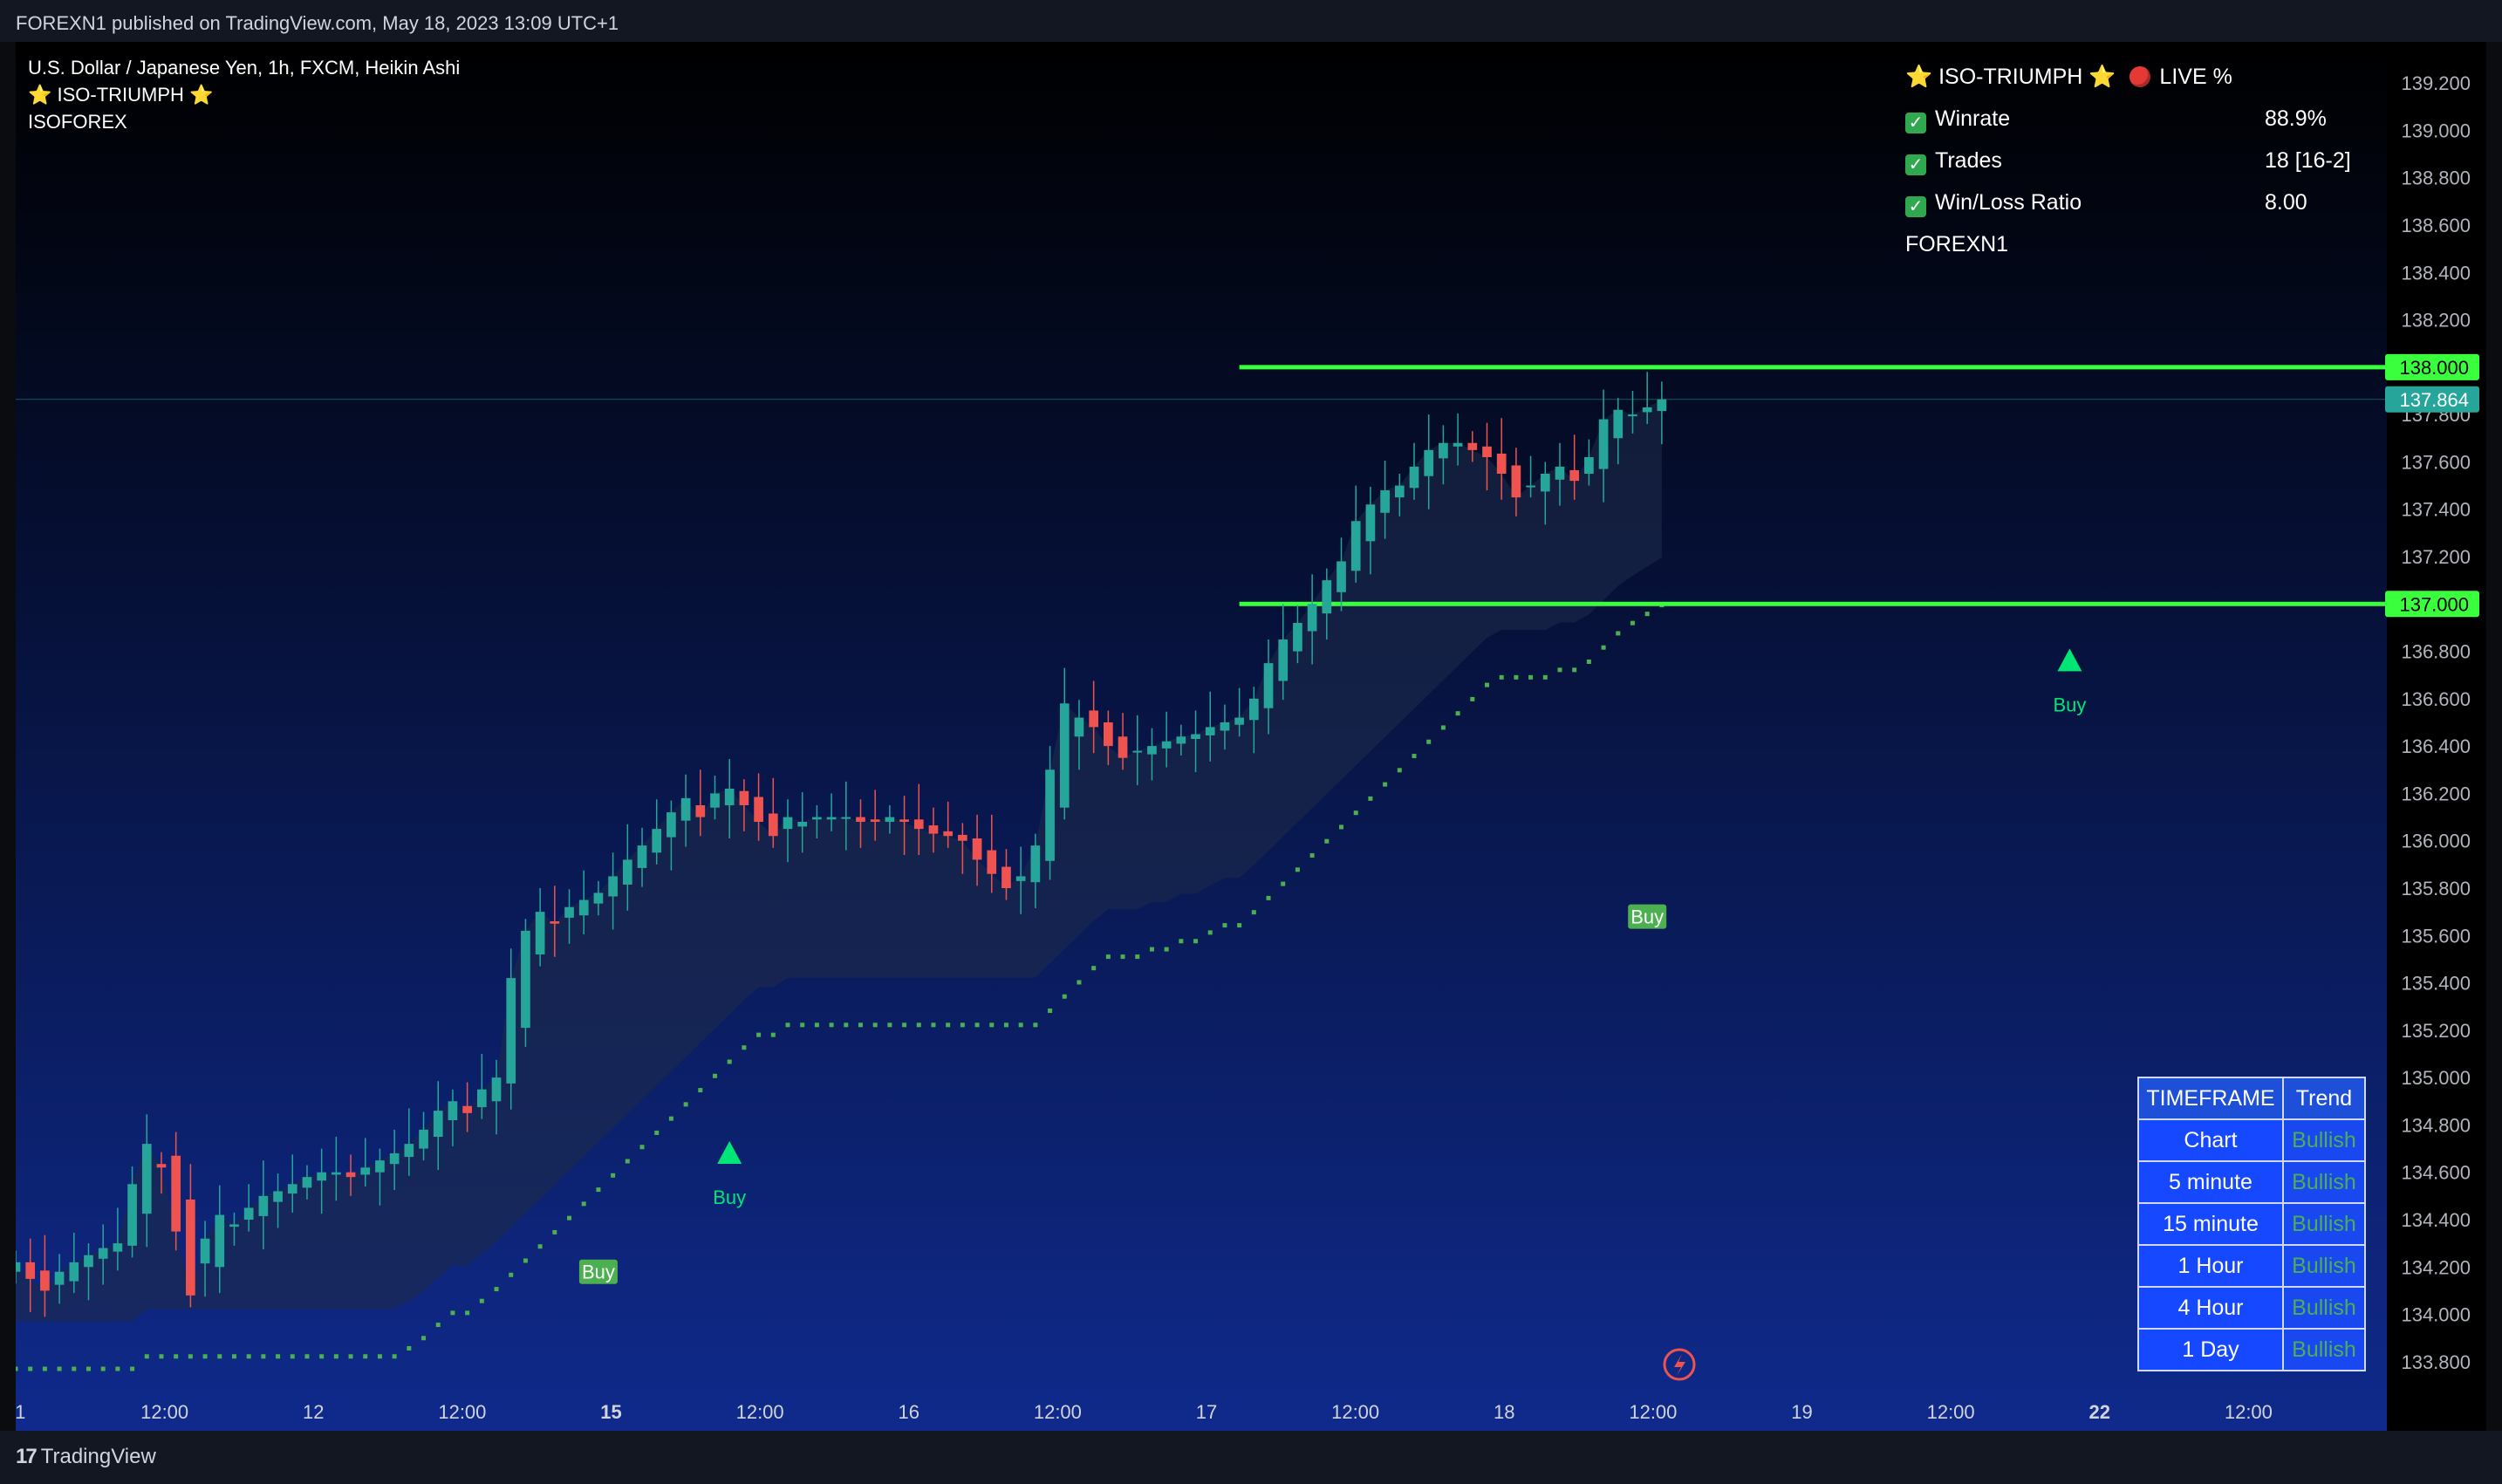 The height and width of the screenshot is (1484, 2502). What do you see at coordinates (2436, 1173) in the screenshot?
I see `price-tick-label: 134.600` at bounding box center [2436, 1173].